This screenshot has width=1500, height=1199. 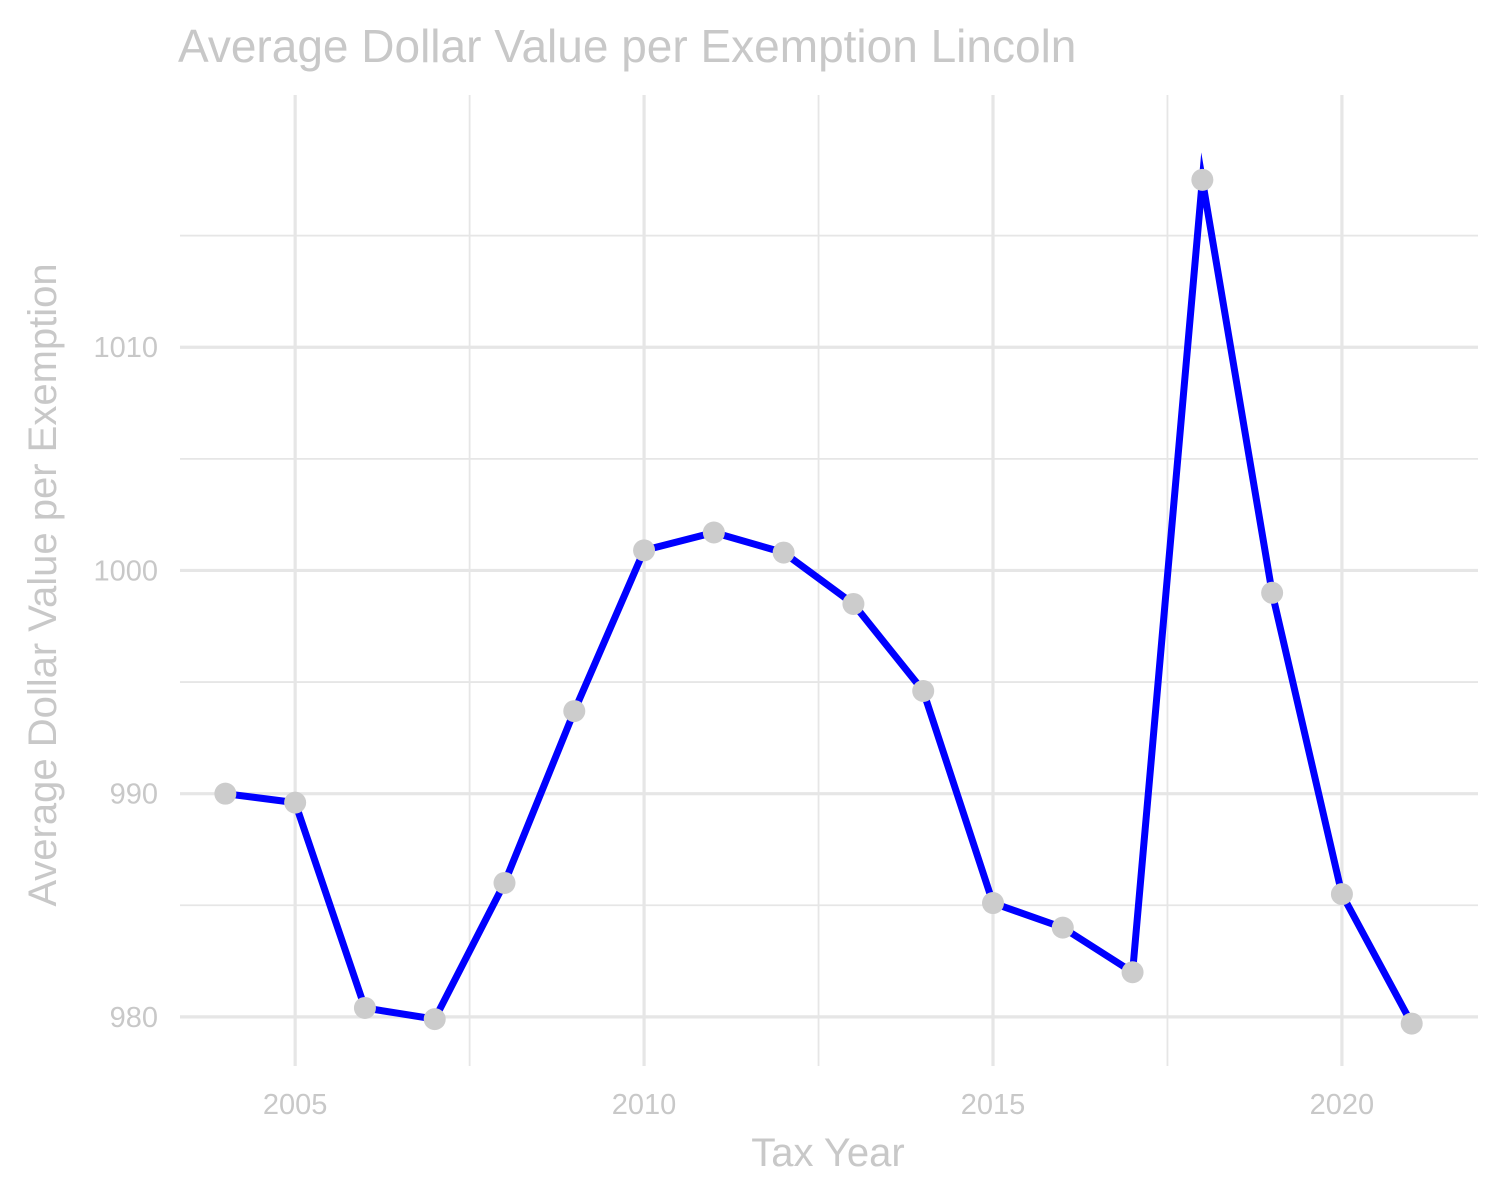 I want to click on y-axis-title: Average Dollar Value per Exemption, so click(x=43, y=584).